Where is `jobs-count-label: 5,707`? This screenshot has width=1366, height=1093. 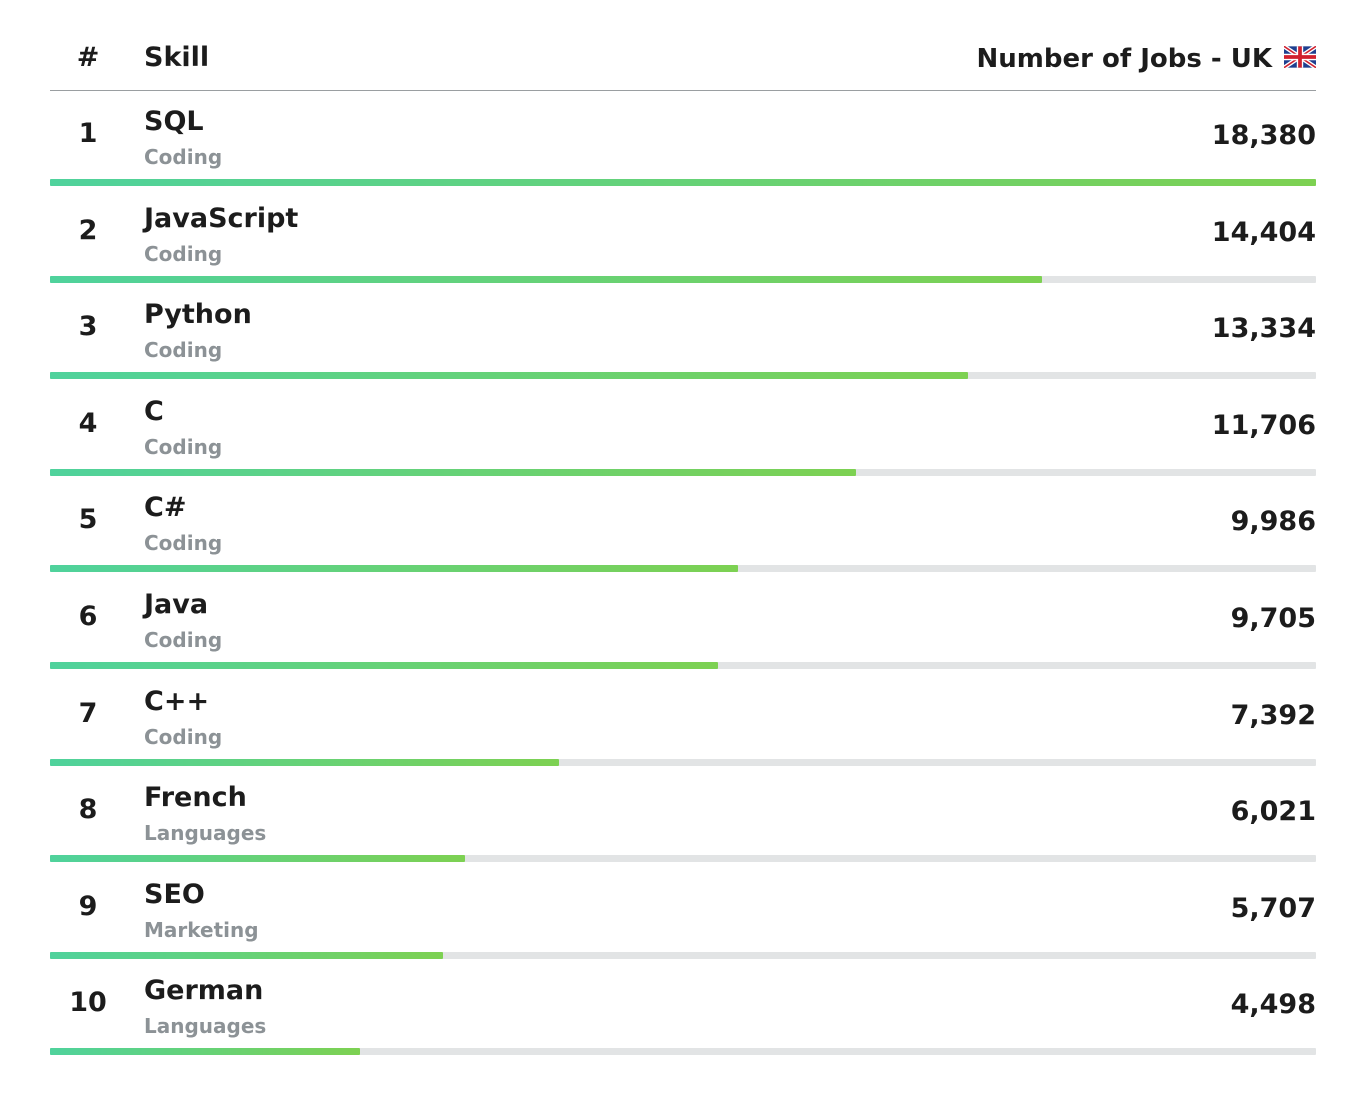
jobs-count-label: 5,707 is located at coordinates (1273, 908).